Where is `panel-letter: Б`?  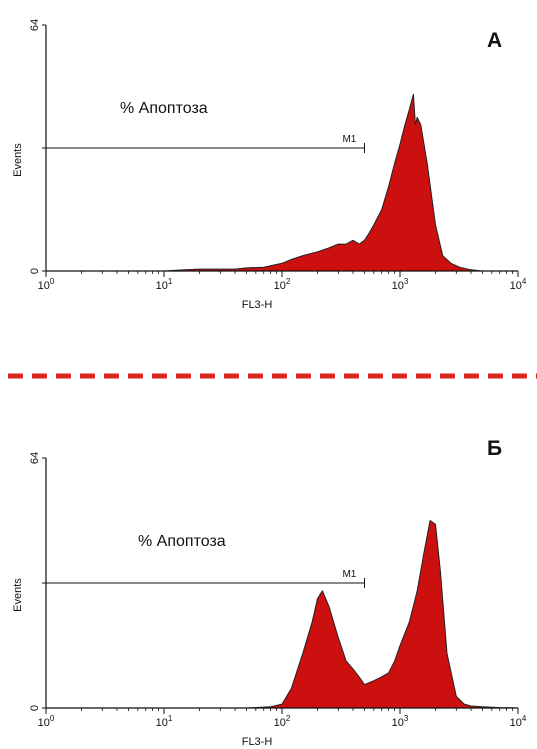
panel-letter: Б is located at coordinates (494, 448).